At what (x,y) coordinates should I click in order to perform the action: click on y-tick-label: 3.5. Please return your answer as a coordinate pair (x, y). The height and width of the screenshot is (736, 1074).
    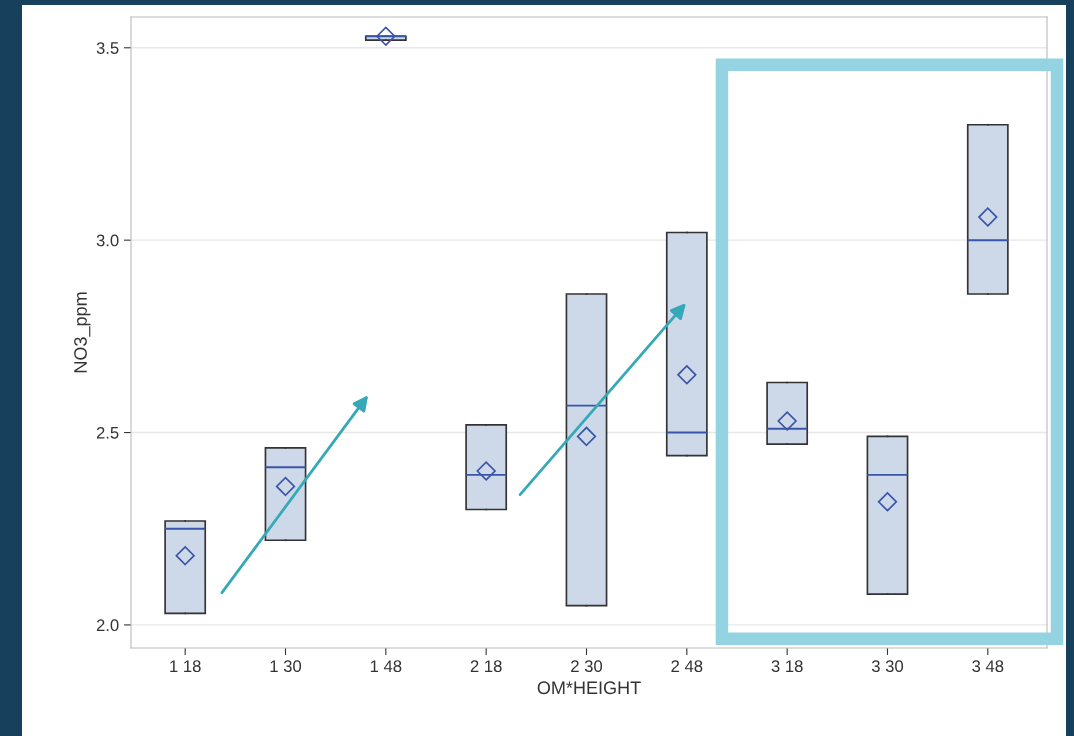
    Looking at the image, I should click on (107, 48).